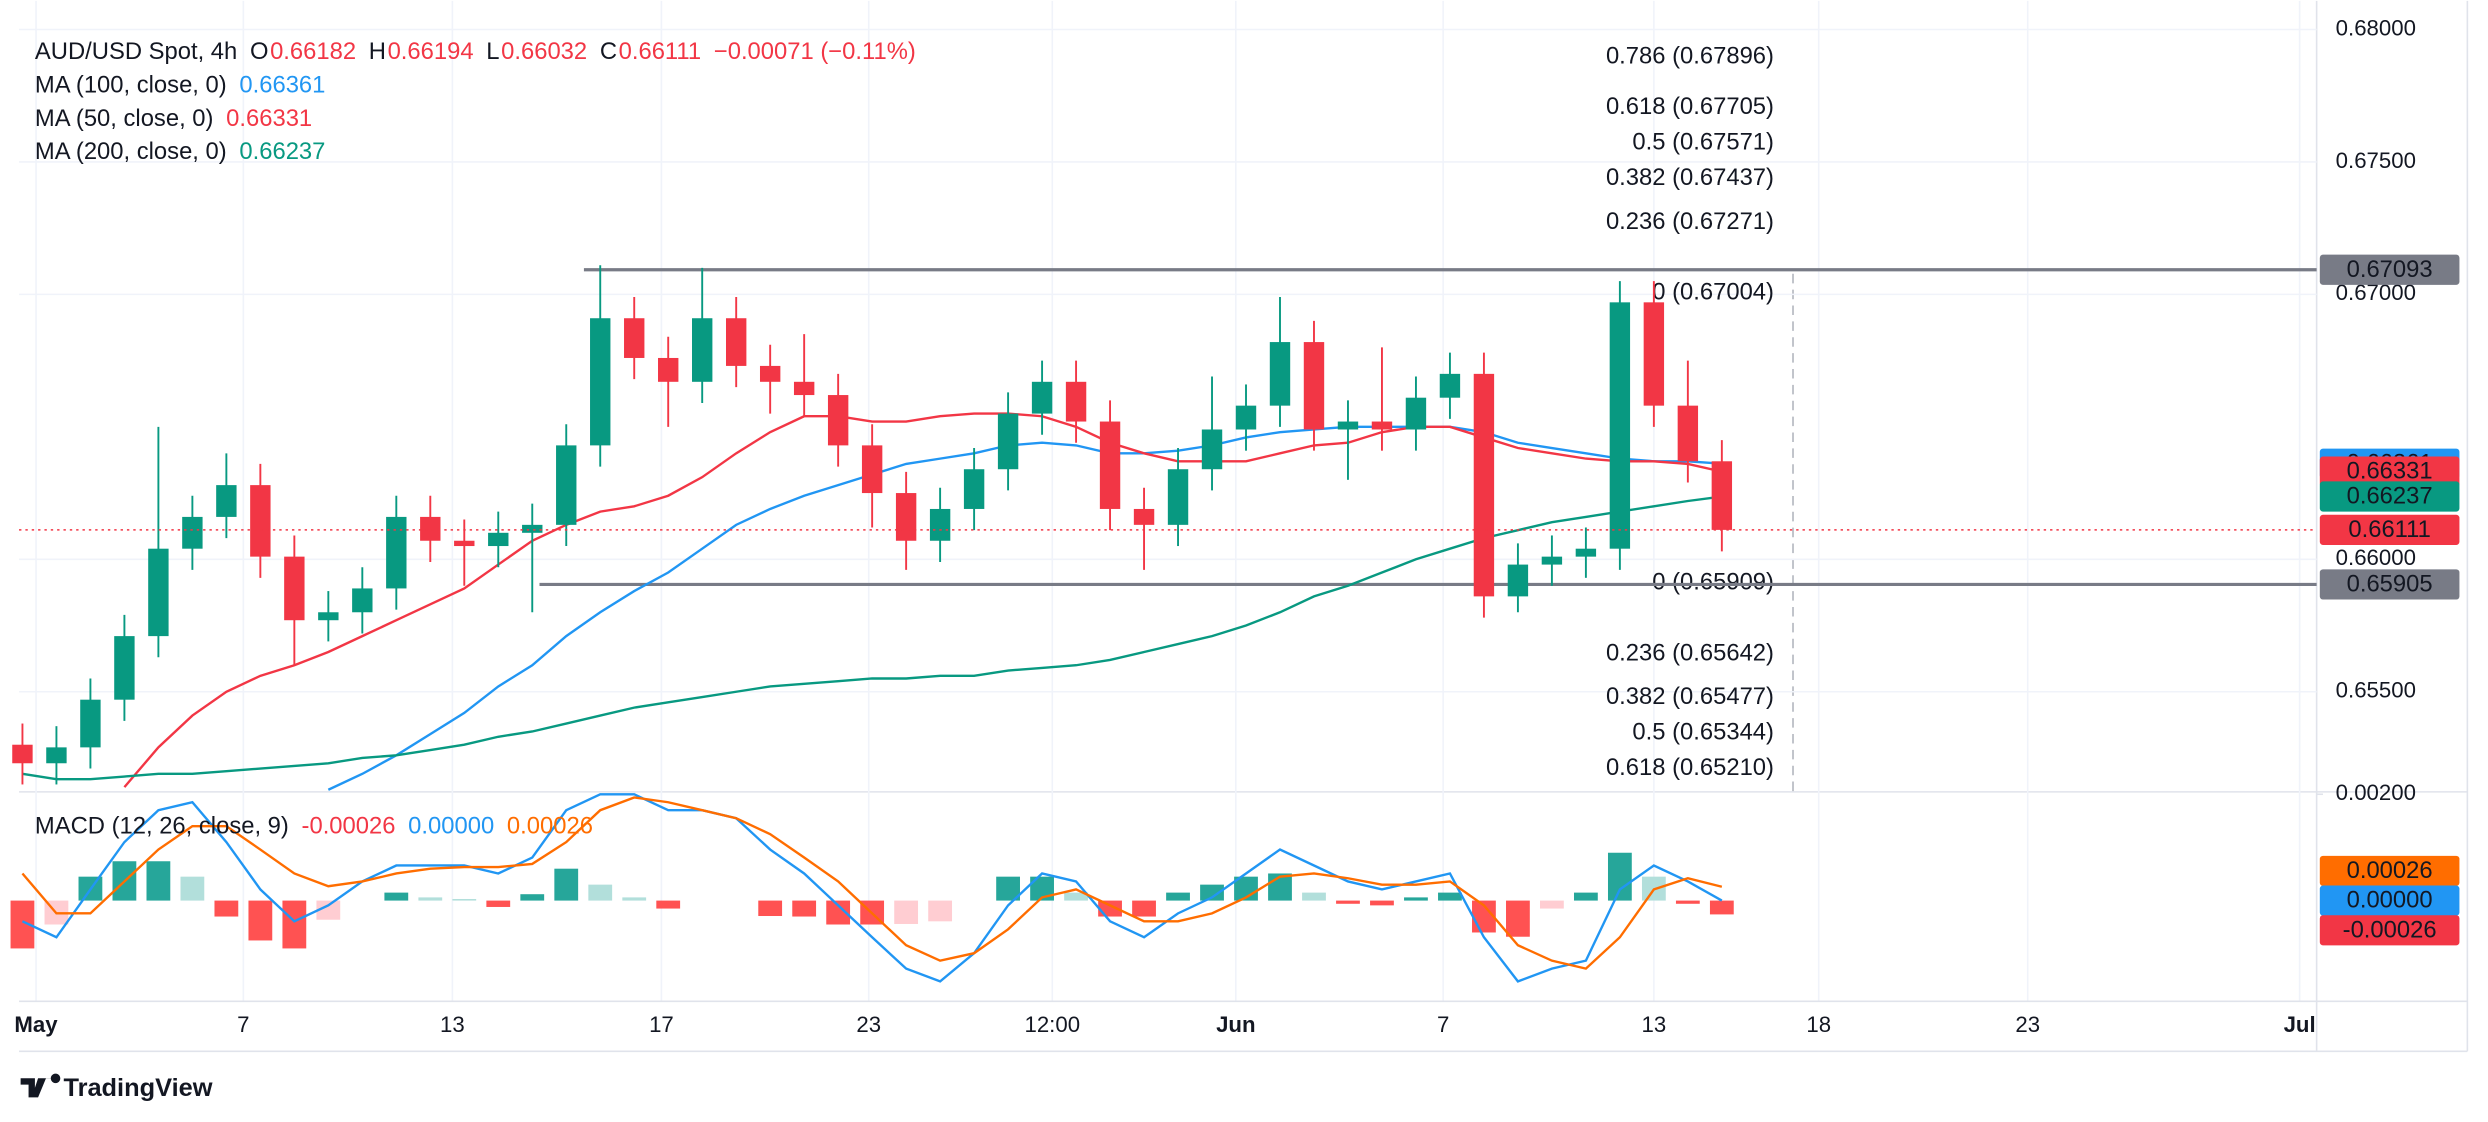  Describe the element at coordinates (131, 85) in the screenshot. I see `ma-legend-name: MA (100, close, 0)` at that location.